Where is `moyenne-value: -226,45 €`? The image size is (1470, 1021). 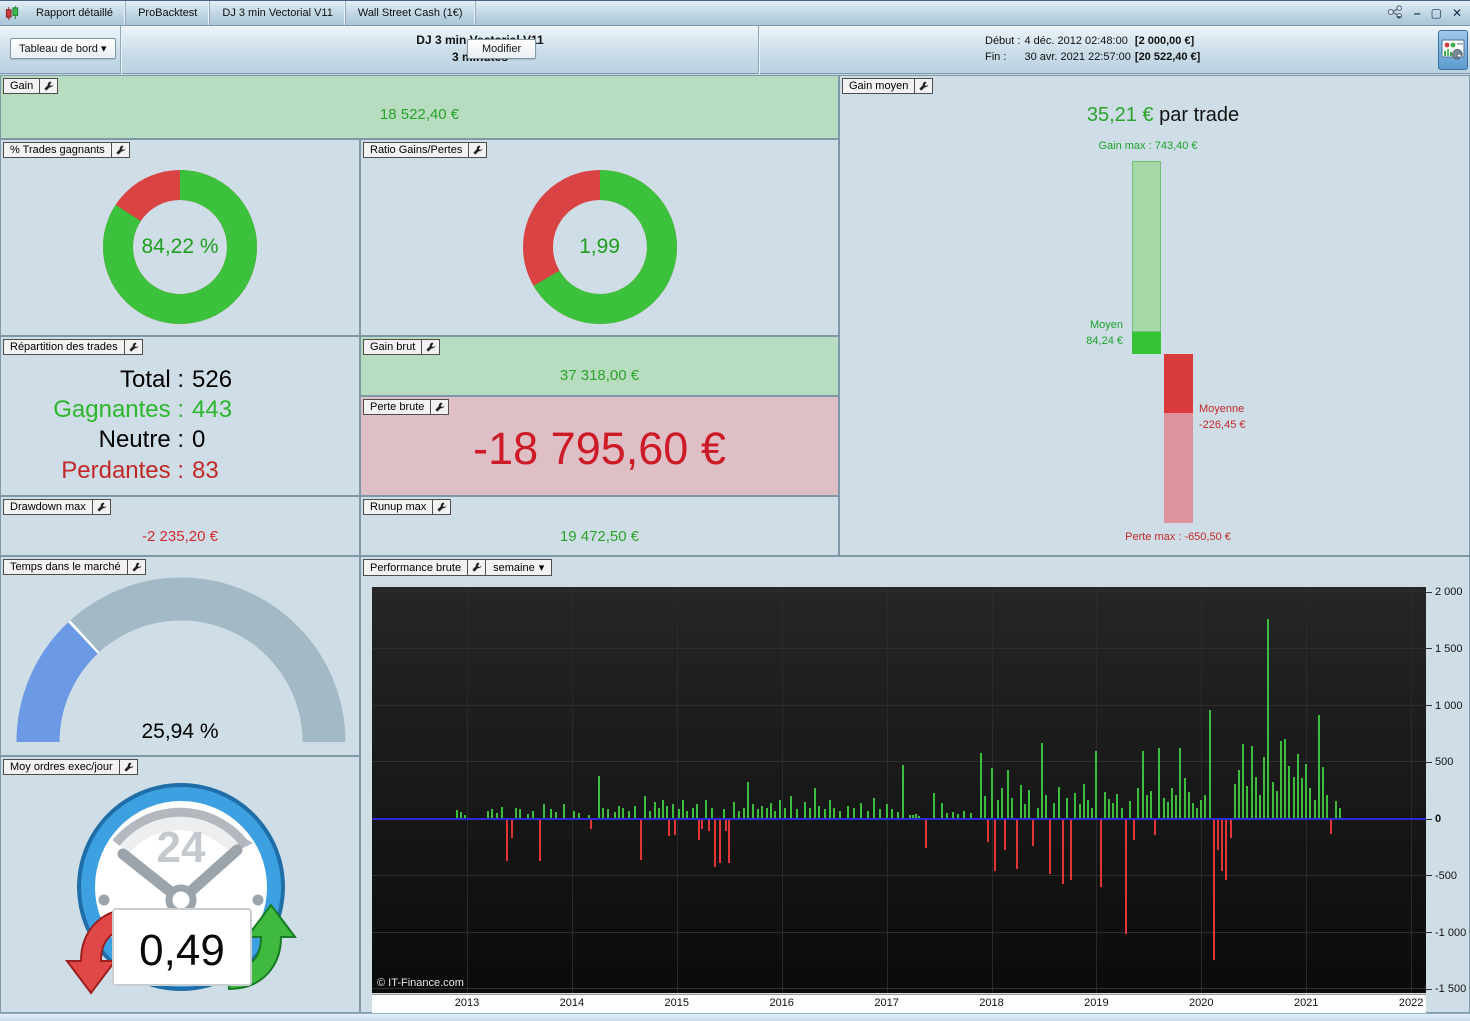 moyenne-value: -226,45 € is located at coordinates (1222, 425).